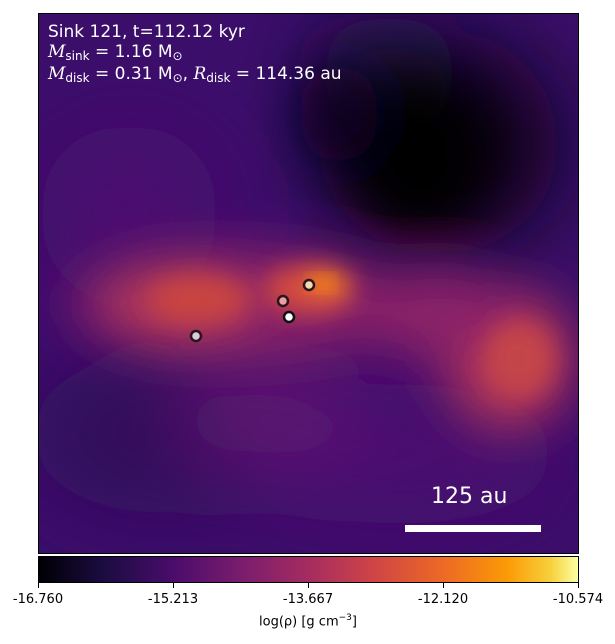 The image size is (615, 644). I want to click on colorbar-tick-label: -15.213, so click(173, 599).